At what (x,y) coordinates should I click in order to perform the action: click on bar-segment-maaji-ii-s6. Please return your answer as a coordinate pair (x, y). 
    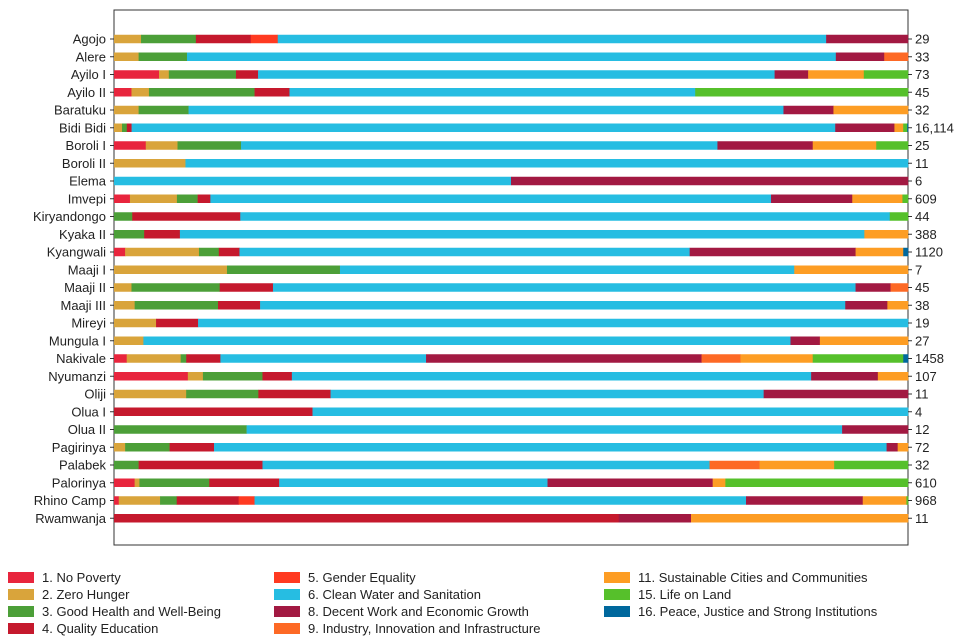
    Looking at the image, I should click on (873, 287).